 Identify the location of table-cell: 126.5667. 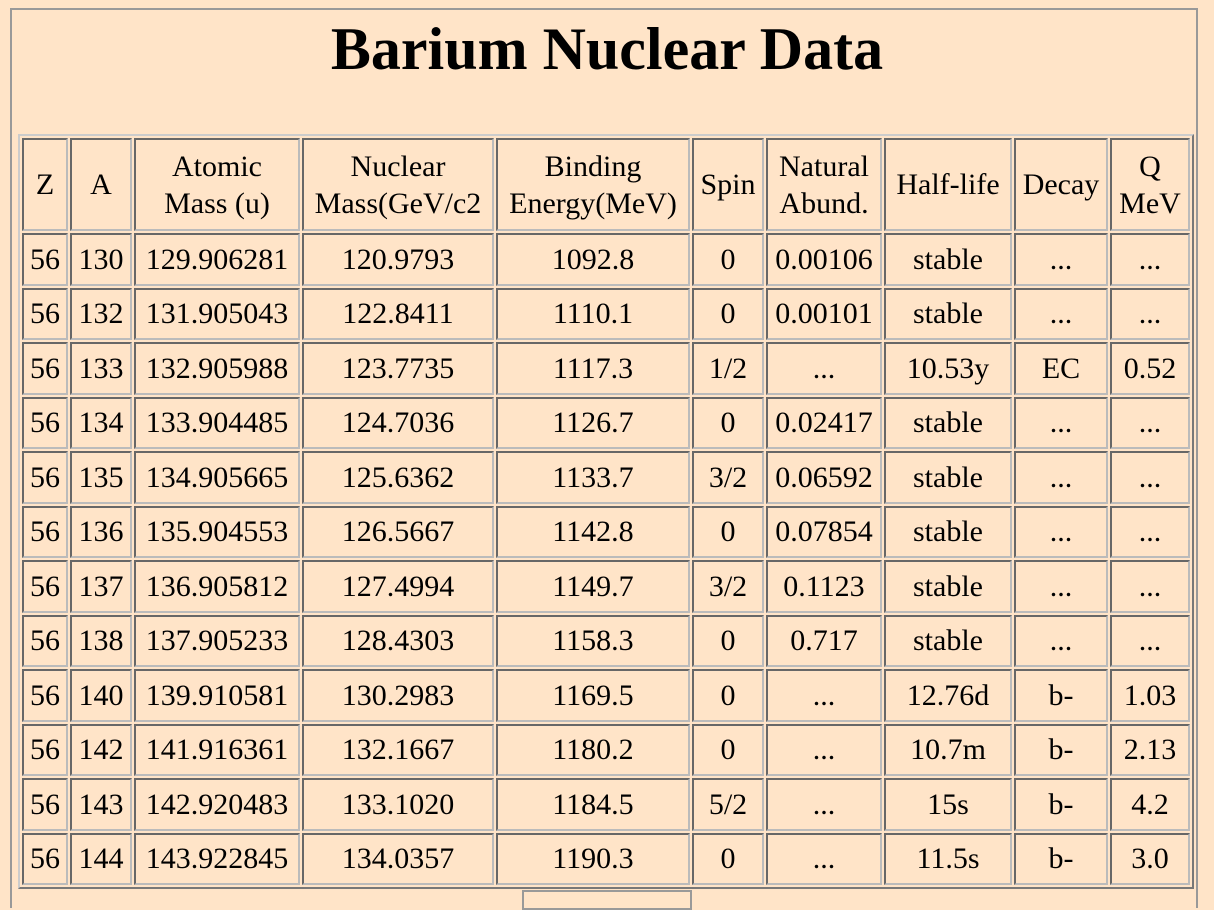
(398, 531).